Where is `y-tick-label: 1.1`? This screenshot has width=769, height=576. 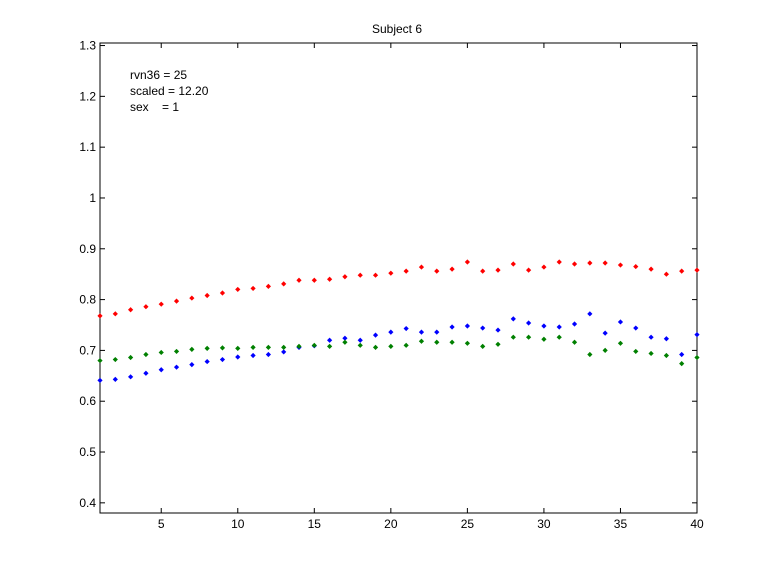
y-tick-label: 1.1 is located at coordinates (87, 147).